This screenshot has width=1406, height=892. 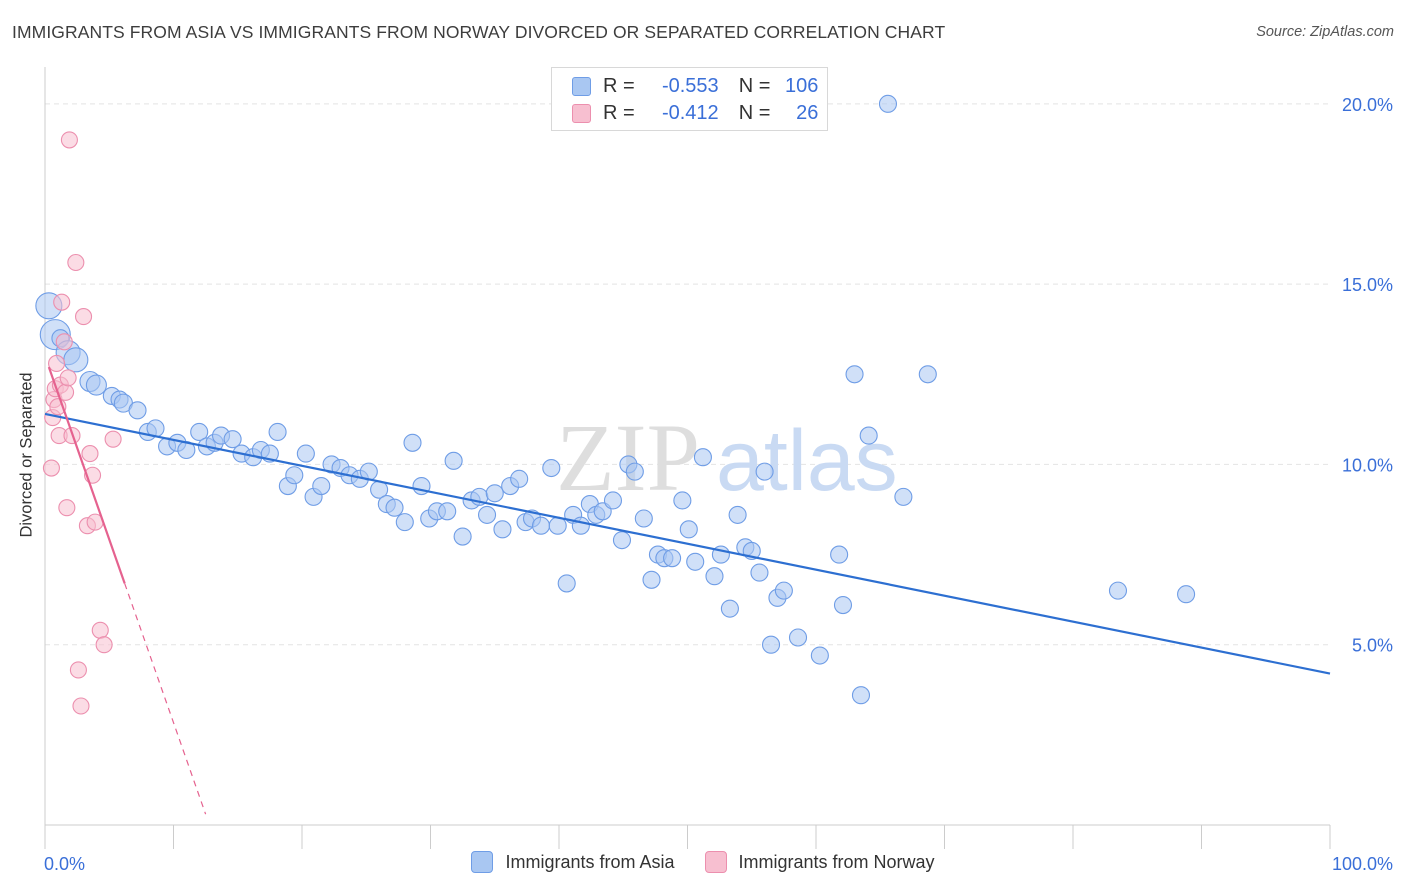 I want to click on legend-label-norway: Immigrants from Norway, so click(x=836, y=861).